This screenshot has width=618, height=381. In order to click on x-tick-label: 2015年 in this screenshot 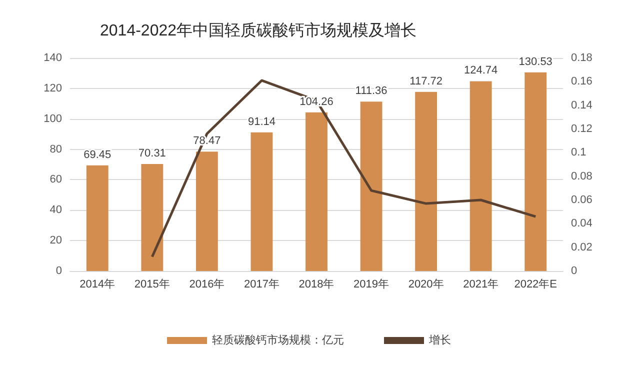, I will do `click(152, 284)`.